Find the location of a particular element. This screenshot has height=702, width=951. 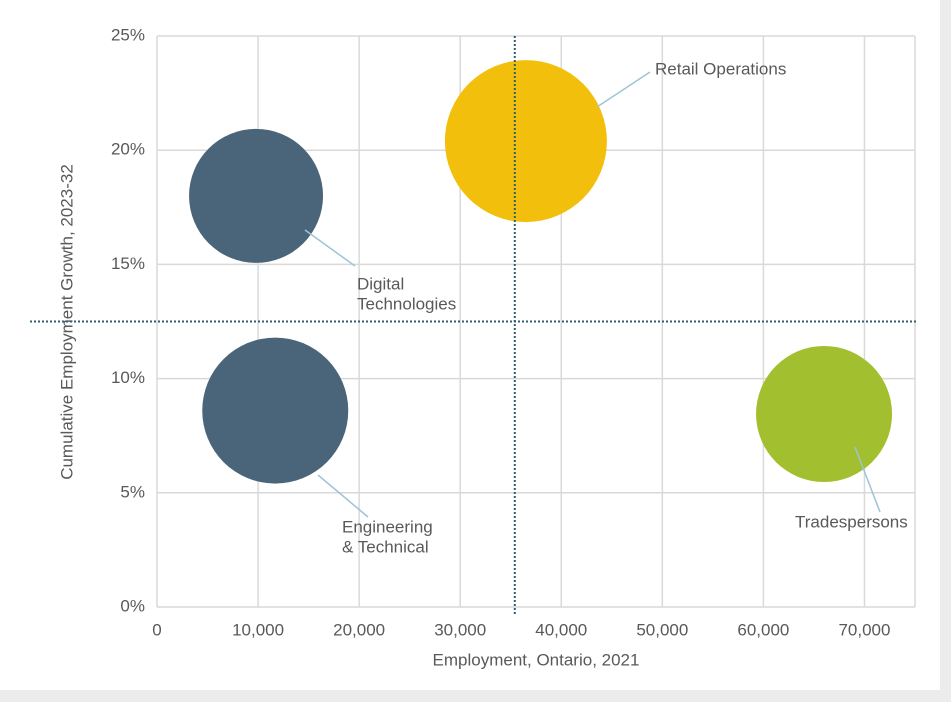

data-label: & Technical is located at coordinates (385, 546).